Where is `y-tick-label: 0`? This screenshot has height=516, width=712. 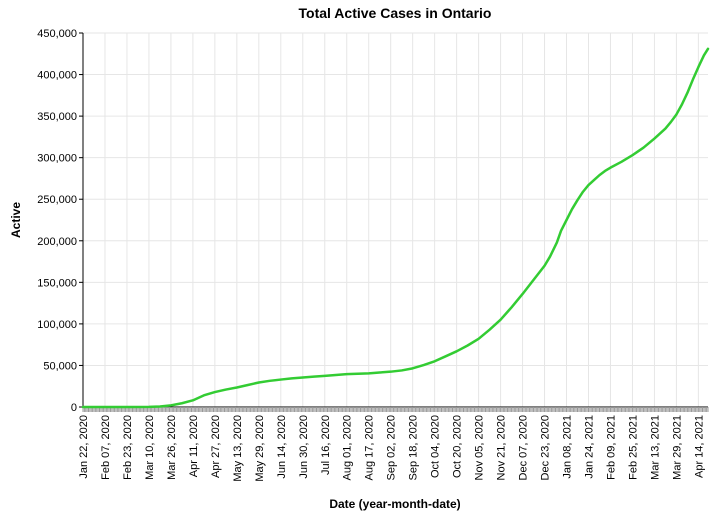 y-tick-label: 0 is located at coordinates (74, 408).